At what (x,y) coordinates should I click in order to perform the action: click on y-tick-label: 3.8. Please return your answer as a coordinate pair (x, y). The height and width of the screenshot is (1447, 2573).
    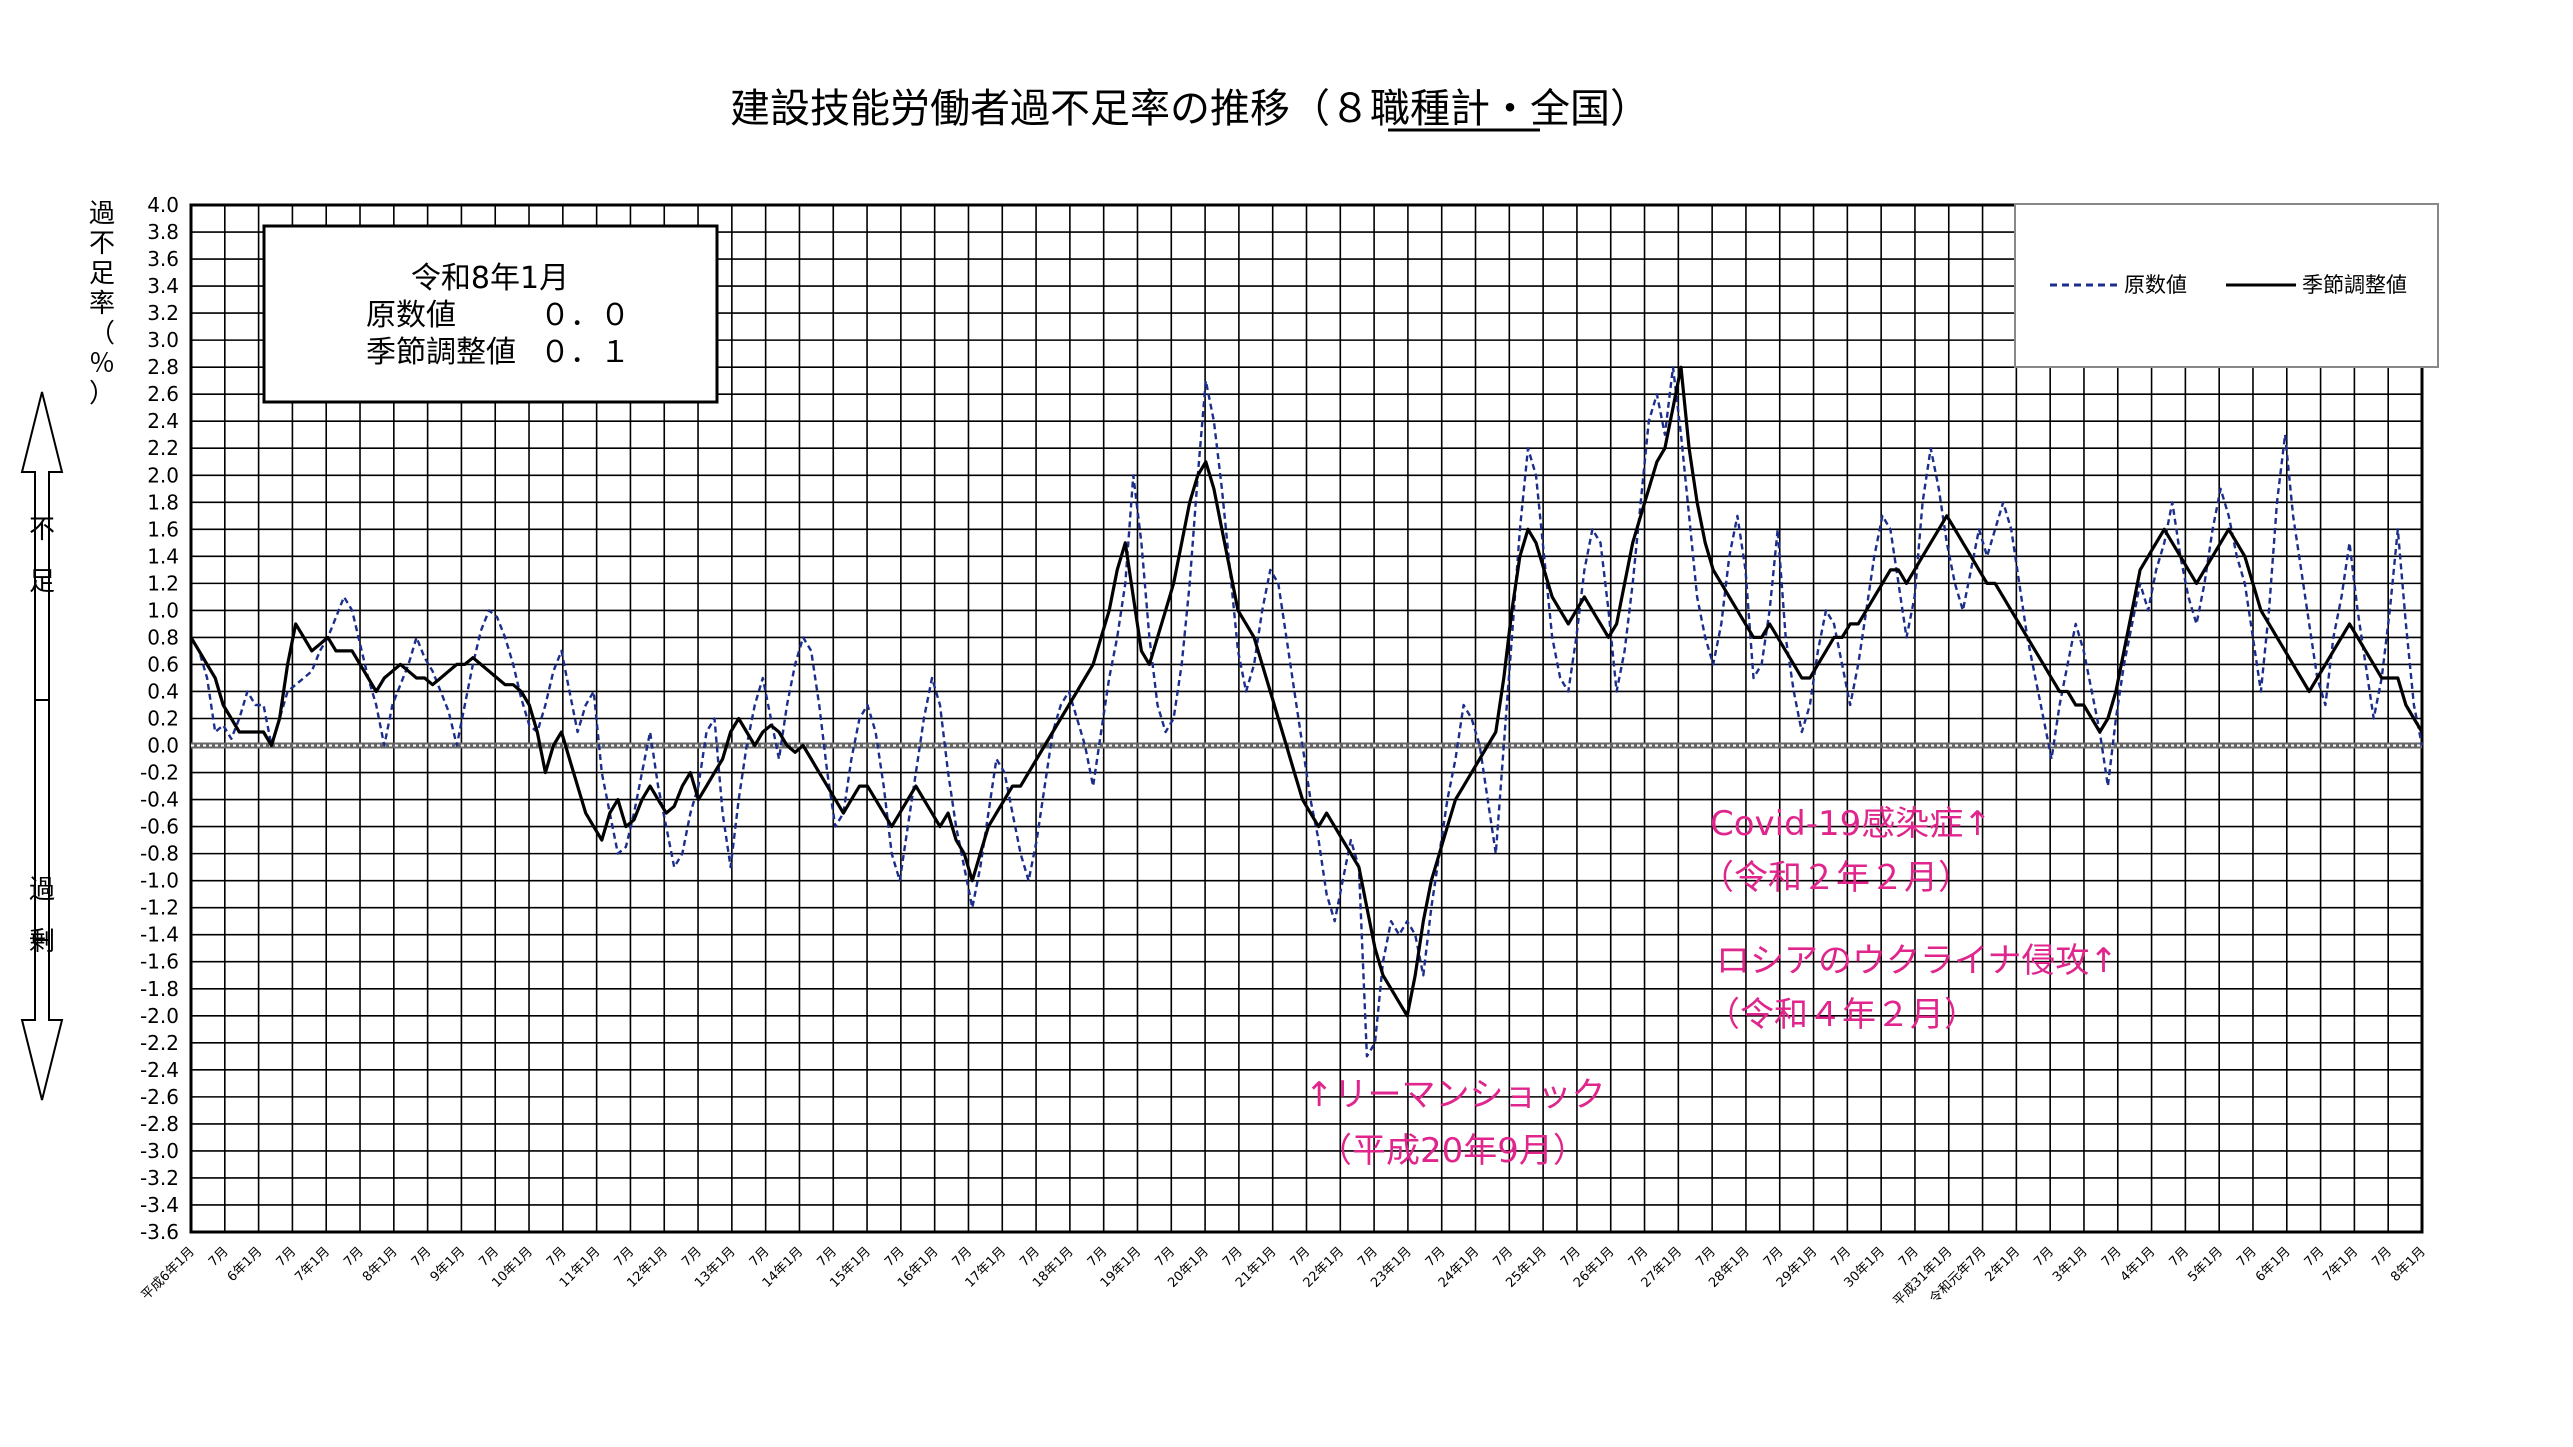
    Looking at the image, I should click on (163, 232).